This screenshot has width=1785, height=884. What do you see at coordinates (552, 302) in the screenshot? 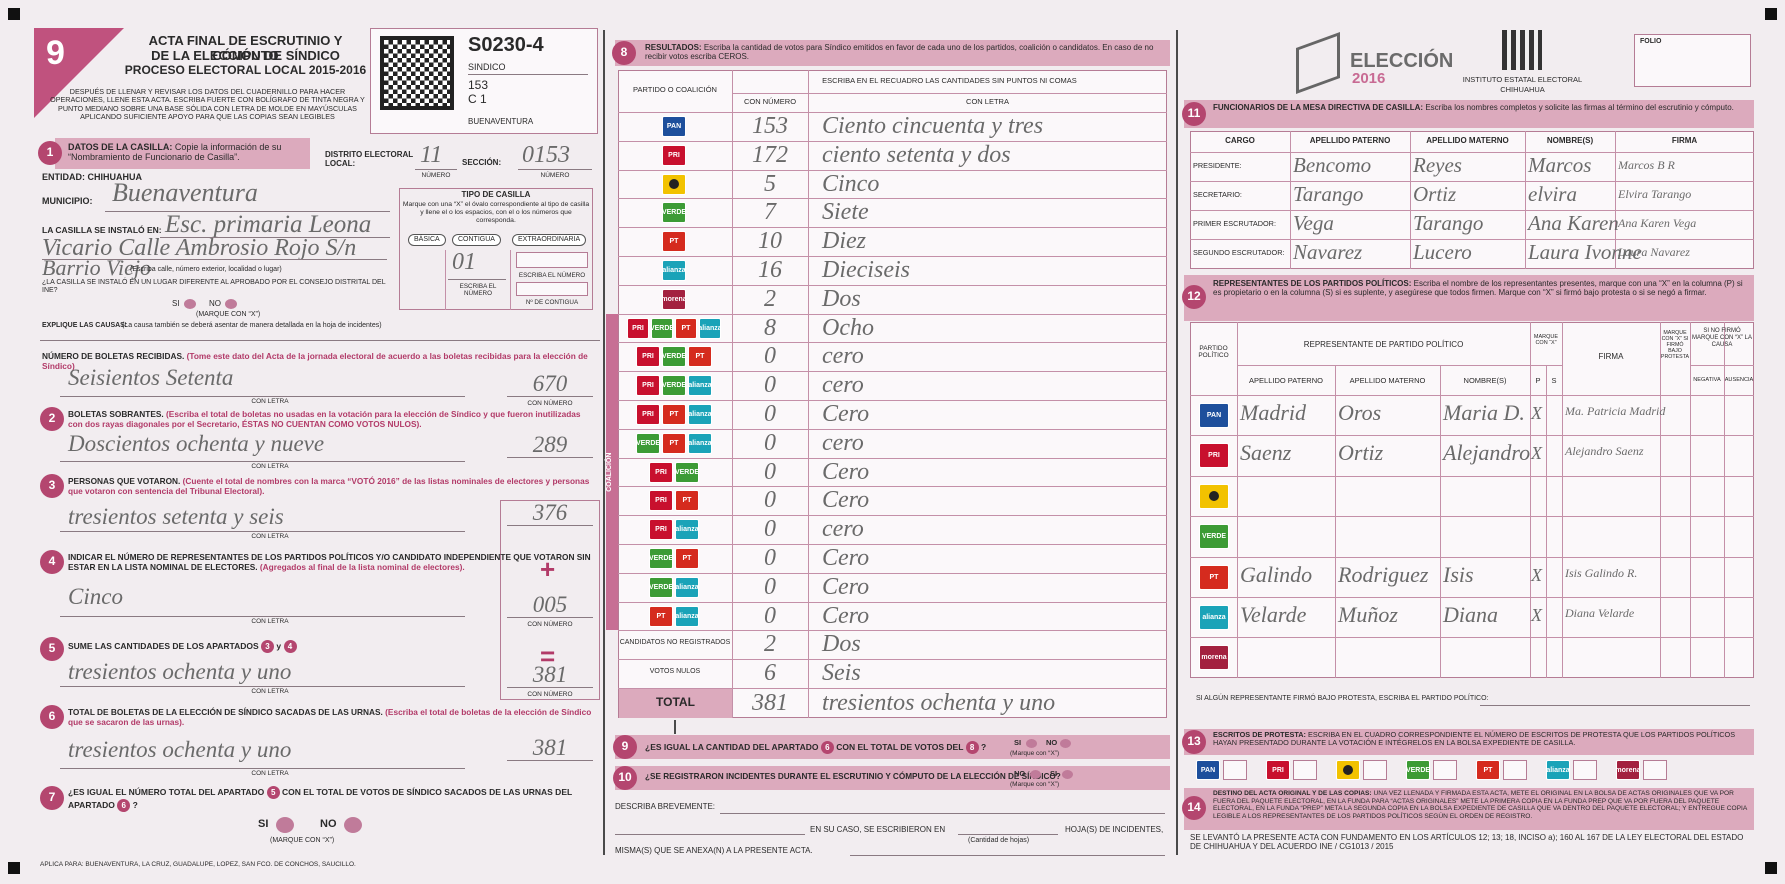
I see `label: Nº DE CONTIGUA` at bounding box center [552, 302].